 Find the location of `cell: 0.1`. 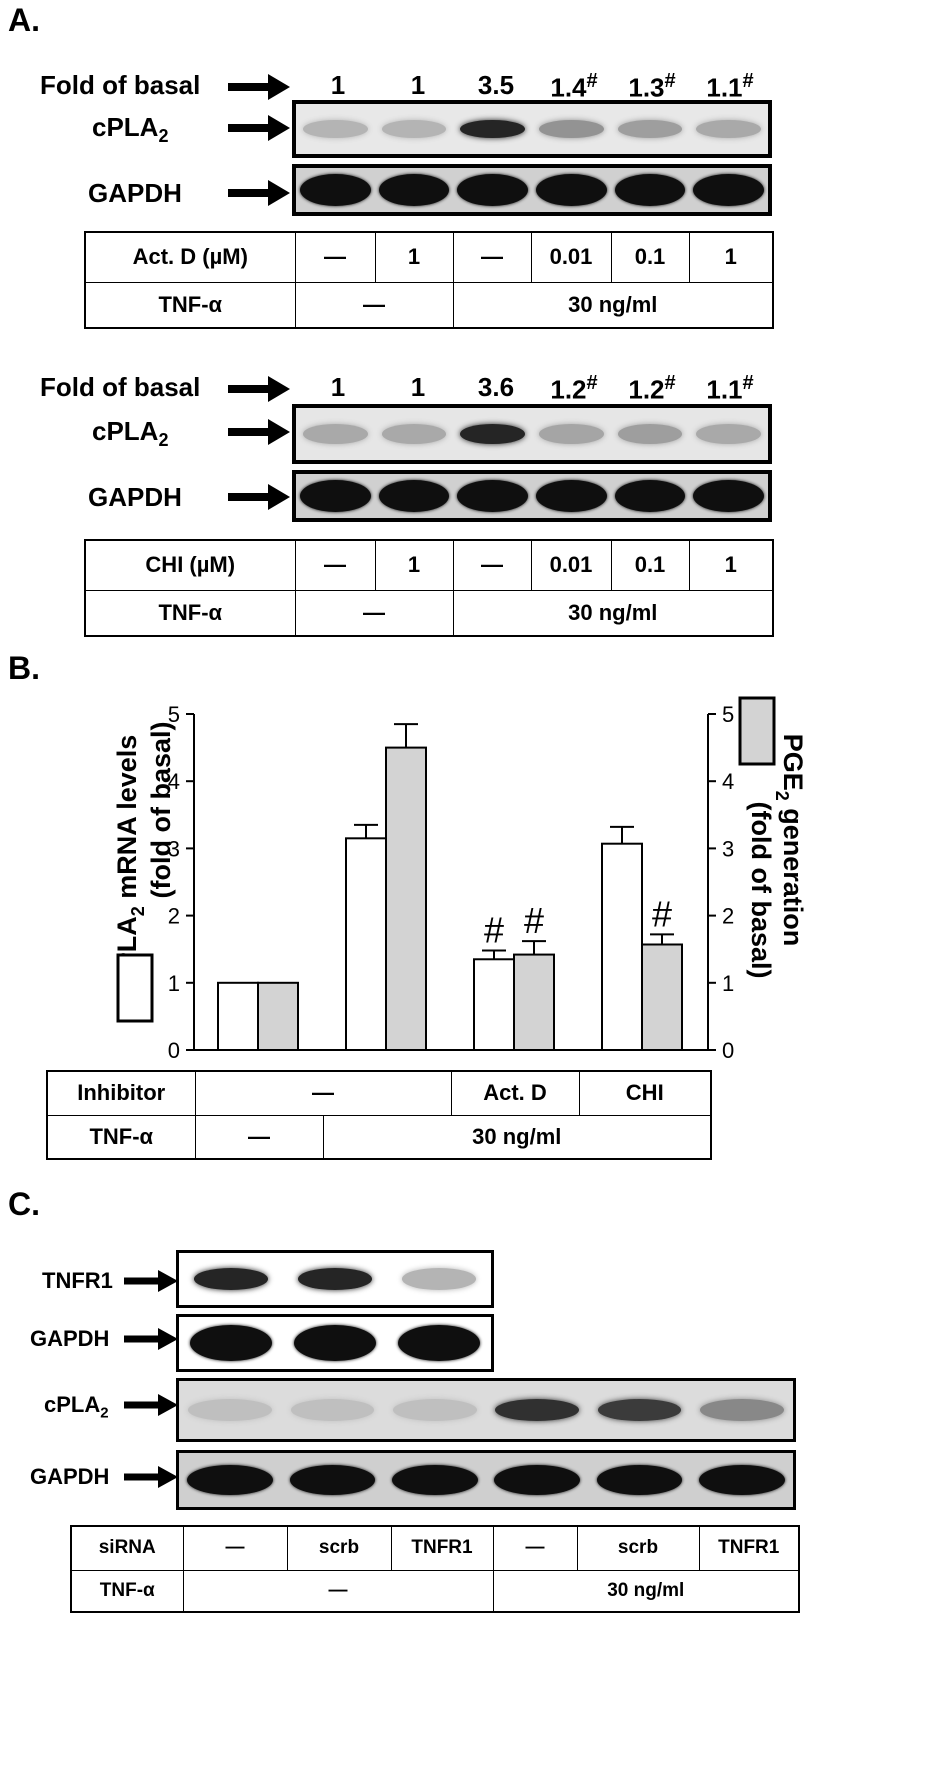

cell: 0.1 is located at coordinates (650, 565).